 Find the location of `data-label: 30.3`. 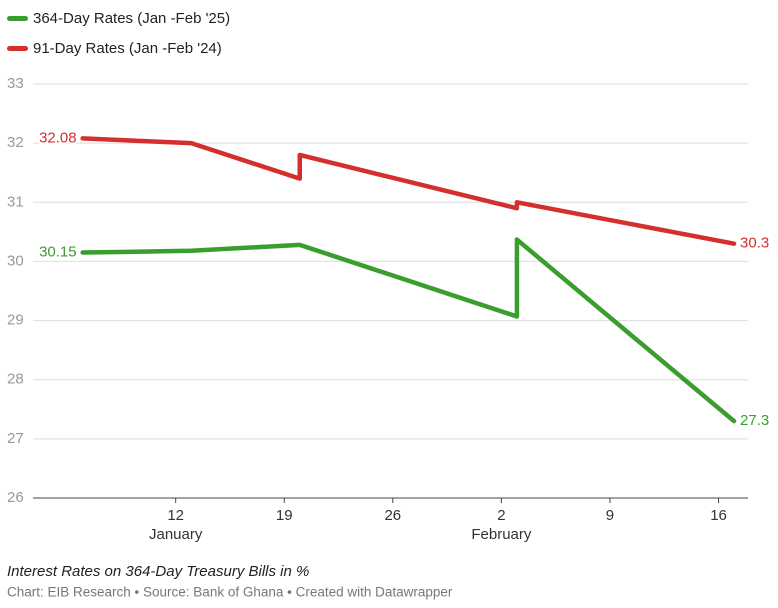

data-label: 30.3 is located at coordinates (754, 243).